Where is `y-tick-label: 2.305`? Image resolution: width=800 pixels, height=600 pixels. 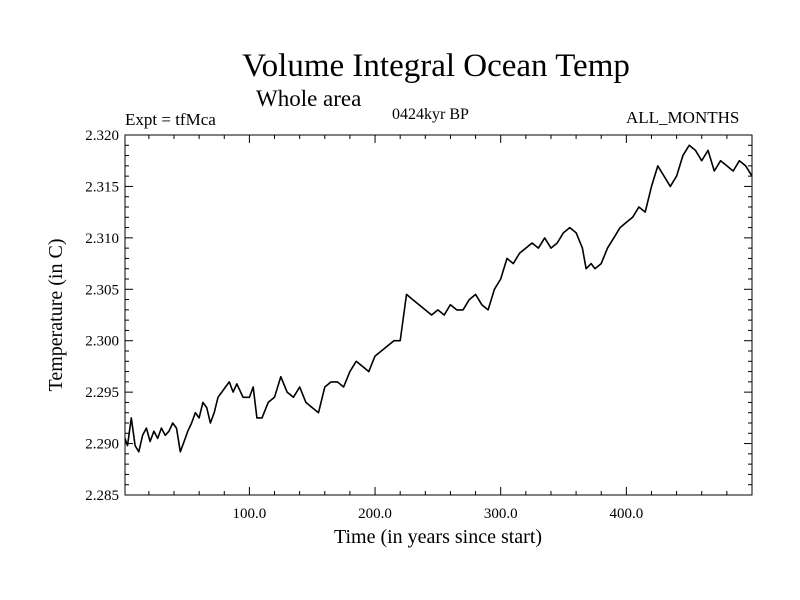 y-tick-label: 2.305 is located at coordinates (102, 290).